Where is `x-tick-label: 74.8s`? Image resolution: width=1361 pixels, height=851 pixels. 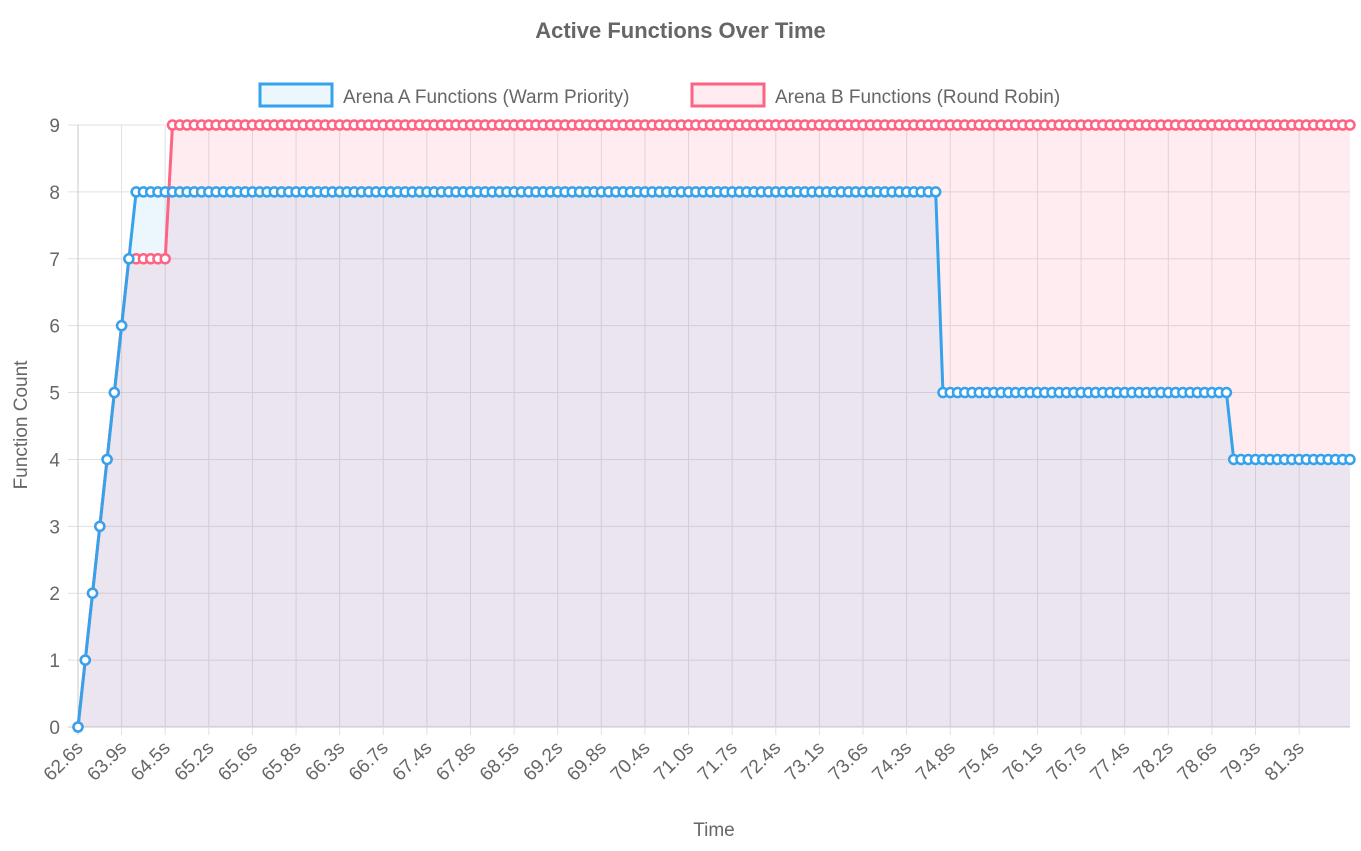 x-tick-label: 74.8s is located at coordinates (936, 762).